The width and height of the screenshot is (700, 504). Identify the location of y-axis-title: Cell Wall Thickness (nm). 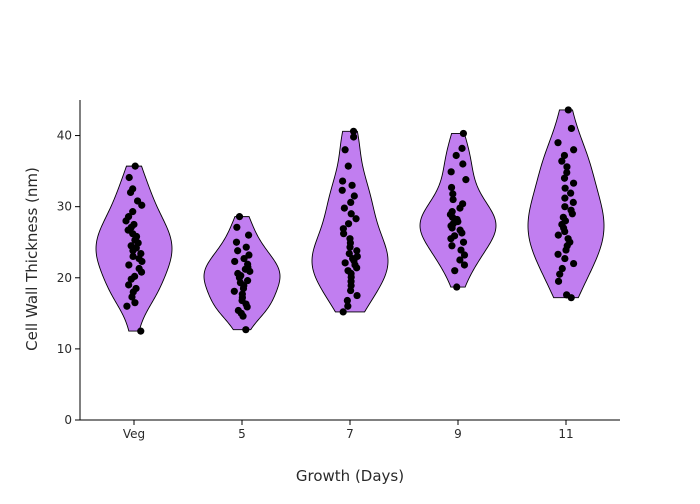
(32, 259).